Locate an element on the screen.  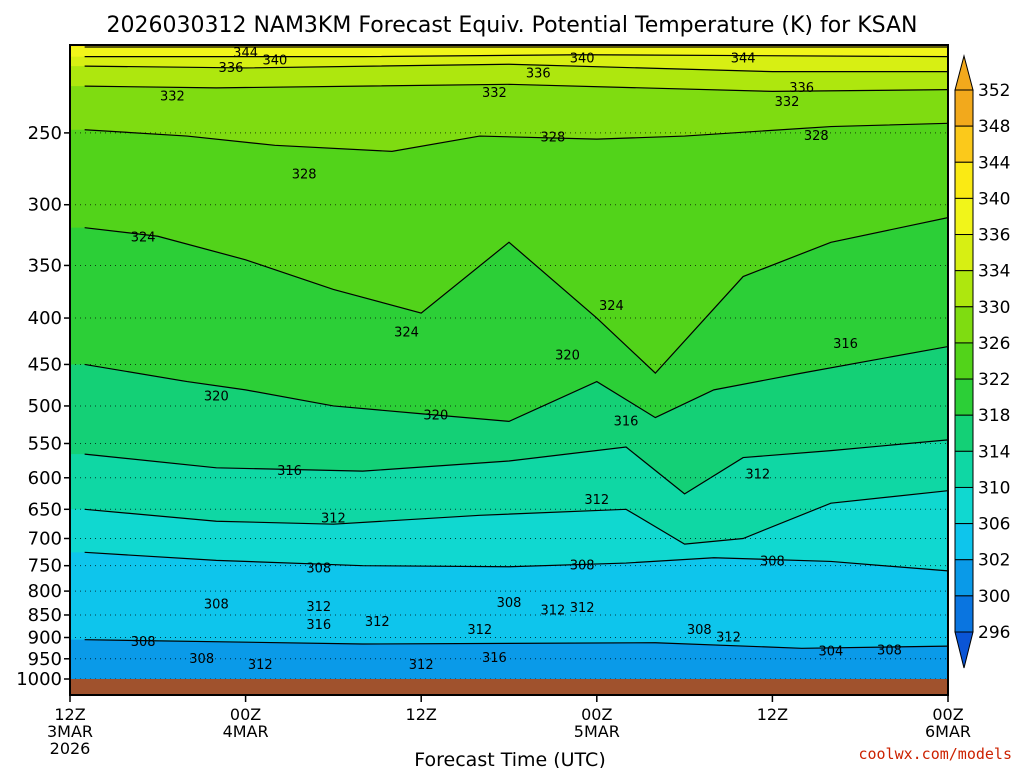
colorbar-label-326: 326 is located at coordinates (994, 344).